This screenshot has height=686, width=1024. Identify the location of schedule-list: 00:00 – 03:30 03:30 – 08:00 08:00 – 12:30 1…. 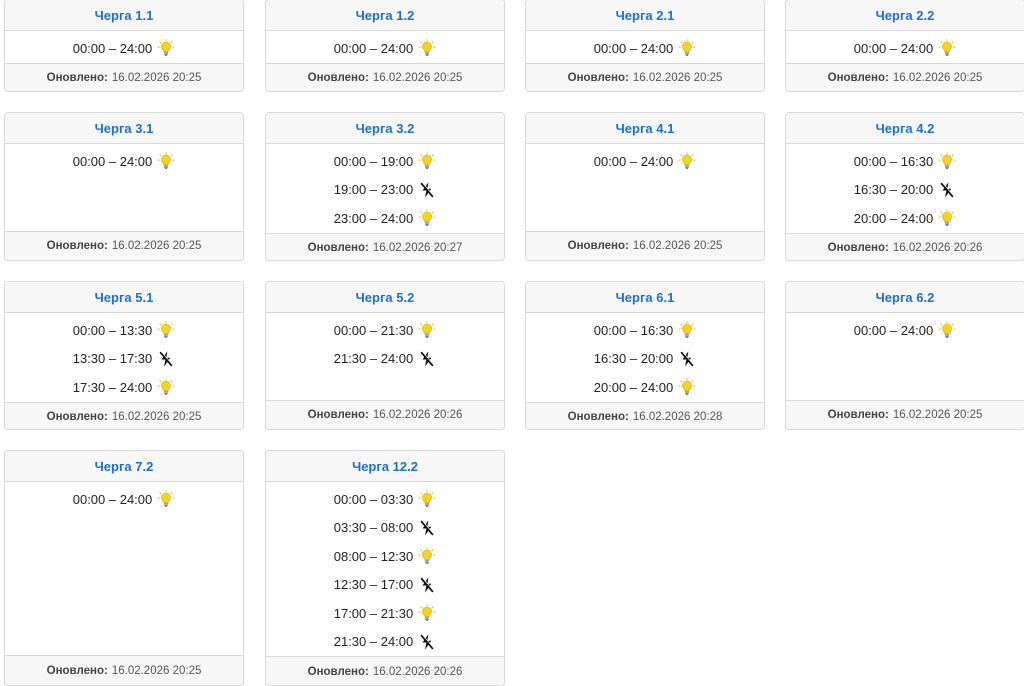
(385, 569).